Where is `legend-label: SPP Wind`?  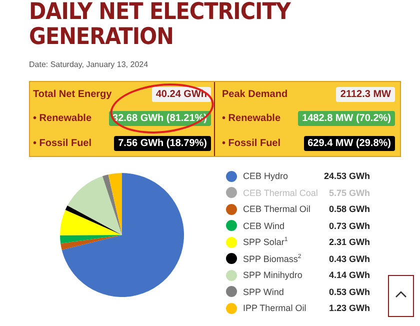
legend-label: SPP Wind is located at coordinates (264, 291).